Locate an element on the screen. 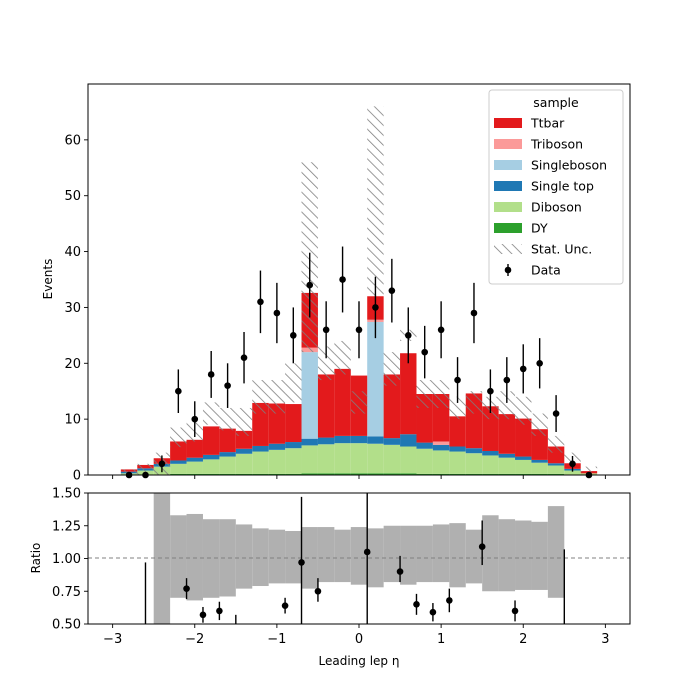 The image size is (700, 700). ratio-x-ticks: −3 −2 −1 0 1 2 3 is located at coordinates (356, 635).